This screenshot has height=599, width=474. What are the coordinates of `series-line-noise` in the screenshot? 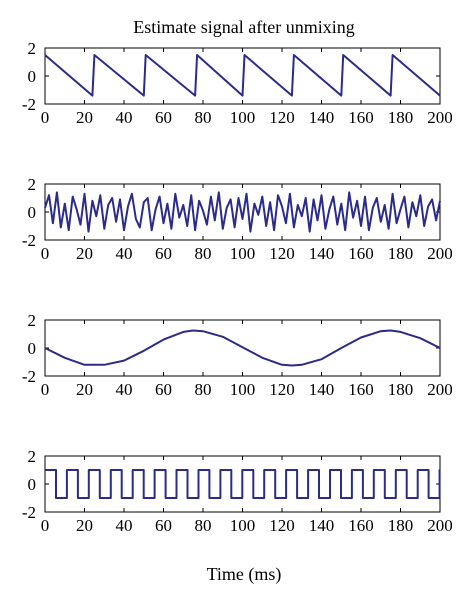 It's located at (242, 212).